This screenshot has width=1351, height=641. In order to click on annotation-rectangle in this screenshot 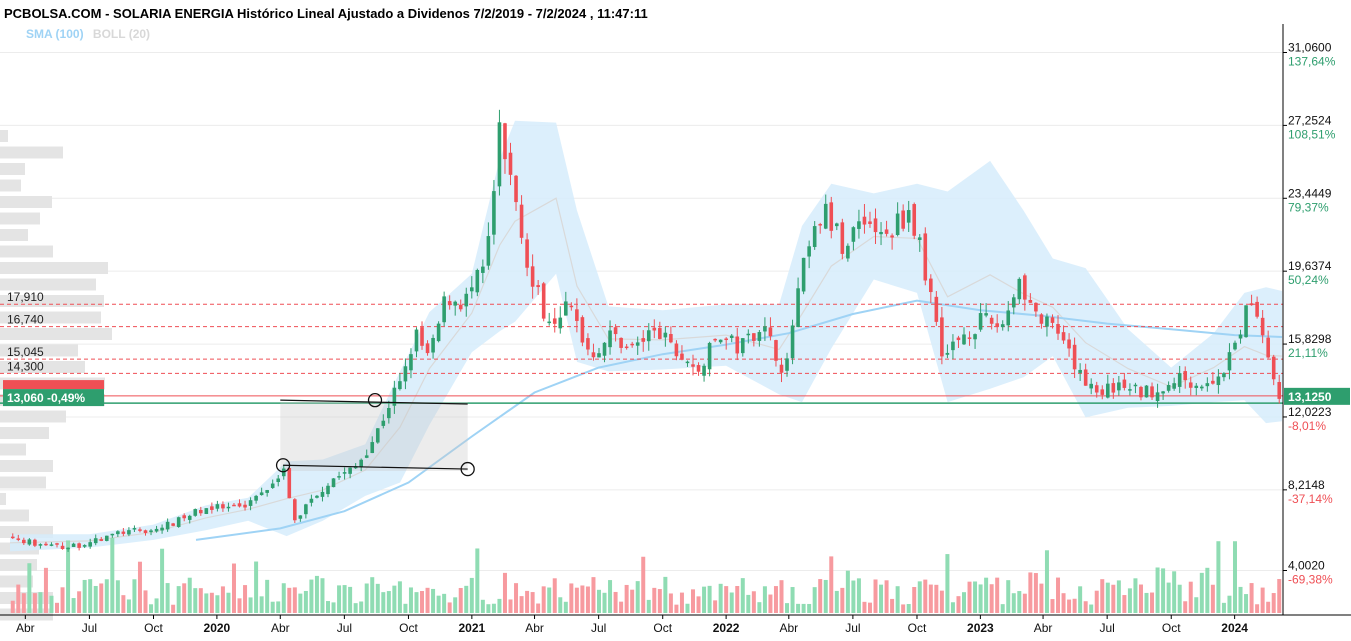, I will do `click(374, 436)`.